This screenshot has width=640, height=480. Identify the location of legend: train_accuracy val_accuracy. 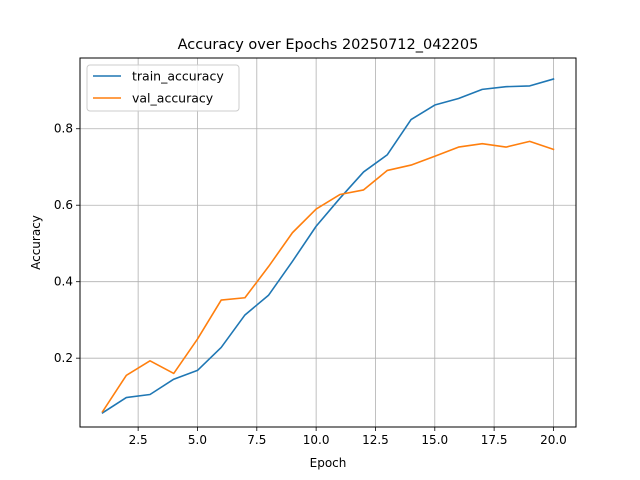
(163, 88).